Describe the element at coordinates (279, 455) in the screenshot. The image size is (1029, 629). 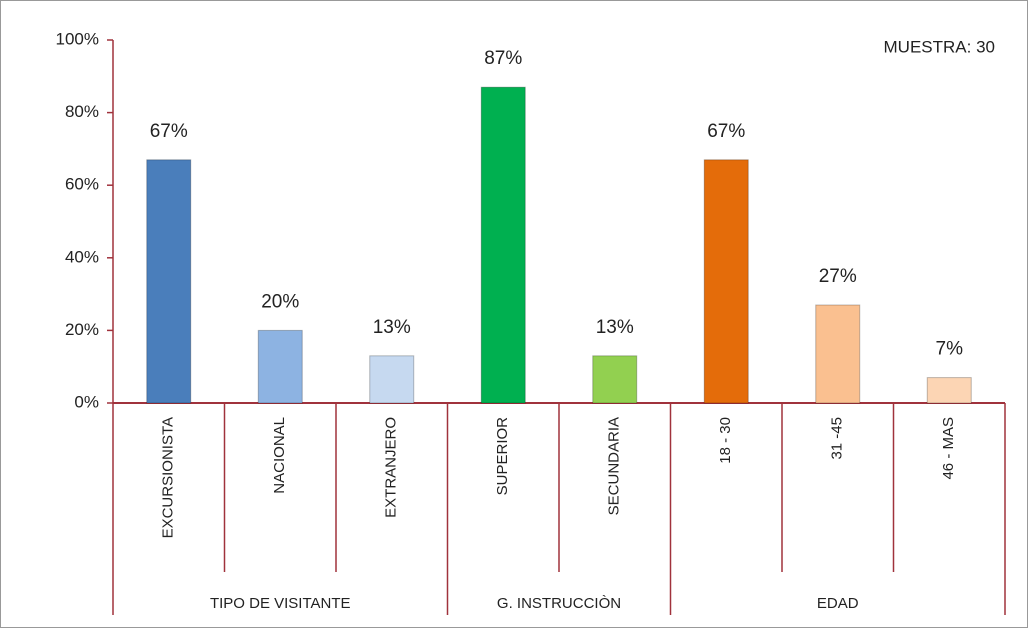
I see `x-tick-label: NACIONAL` at that location.